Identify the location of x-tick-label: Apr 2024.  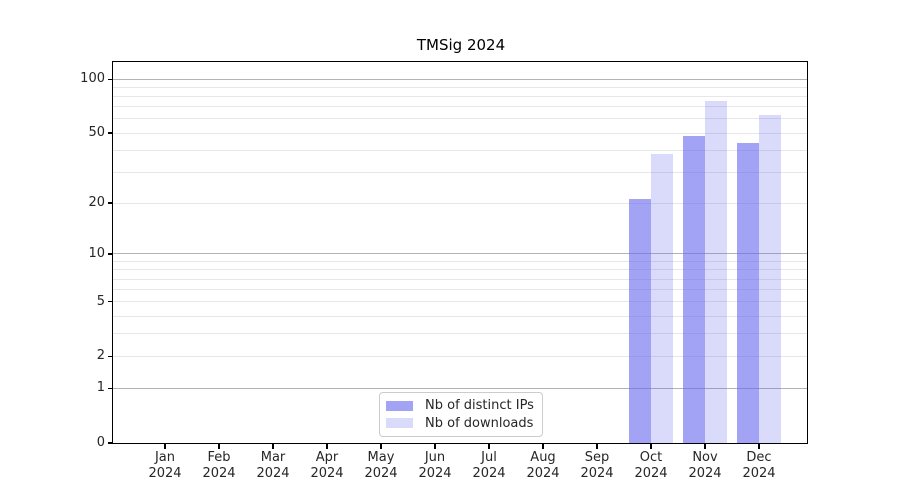
(327, 466).